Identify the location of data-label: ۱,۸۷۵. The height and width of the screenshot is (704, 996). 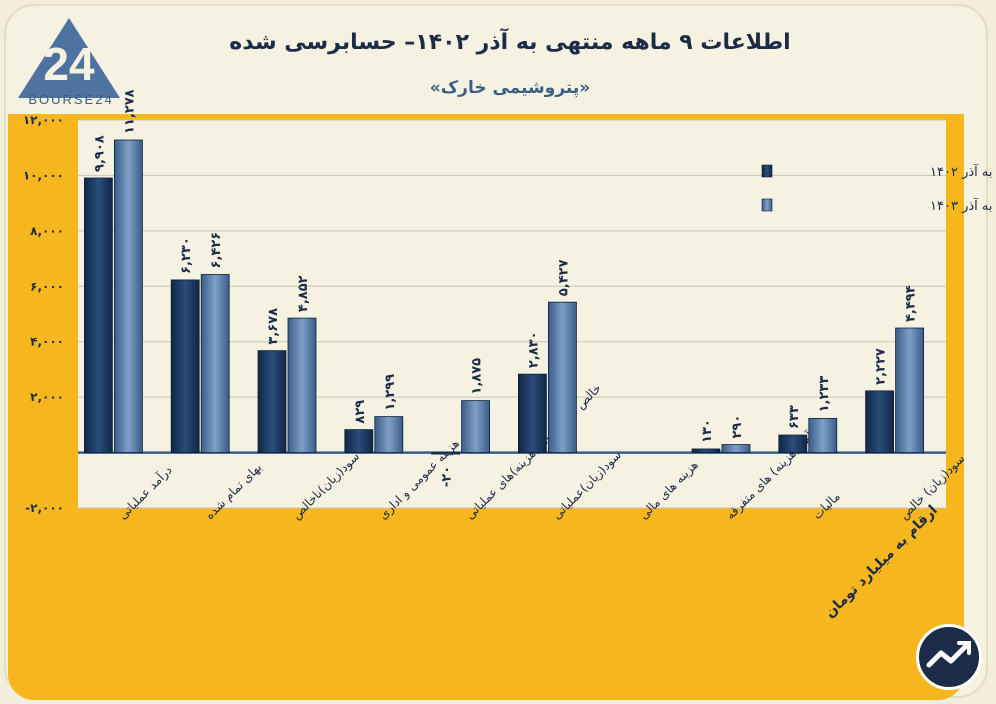
(477, 376).